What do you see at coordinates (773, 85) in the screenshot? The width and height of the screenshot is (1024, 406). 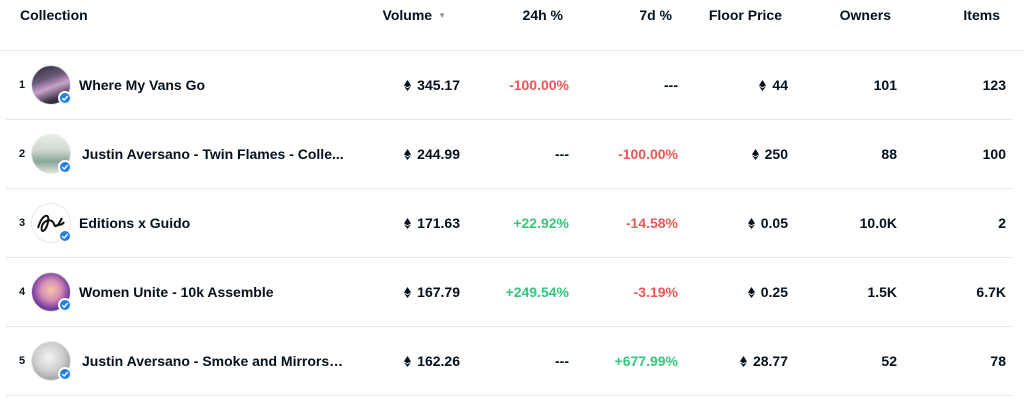 I see `floor-price-cell: 44` at bounding box center [773, 85].